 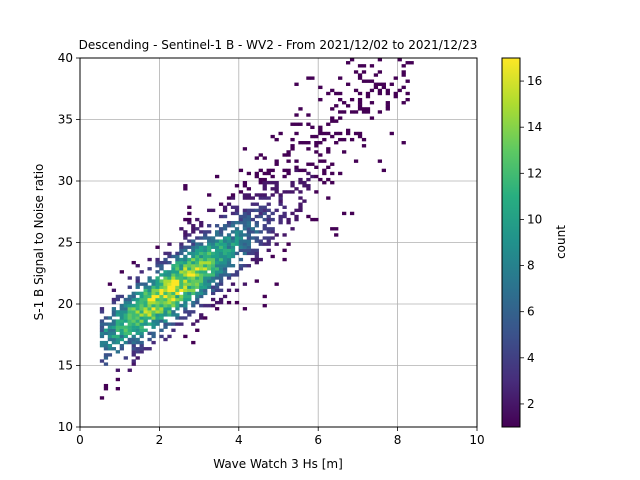 What do you see at coordinates (476, 440) in the screenshot?
I see `x-tick-label: 10` at bounding box center [476, 440].